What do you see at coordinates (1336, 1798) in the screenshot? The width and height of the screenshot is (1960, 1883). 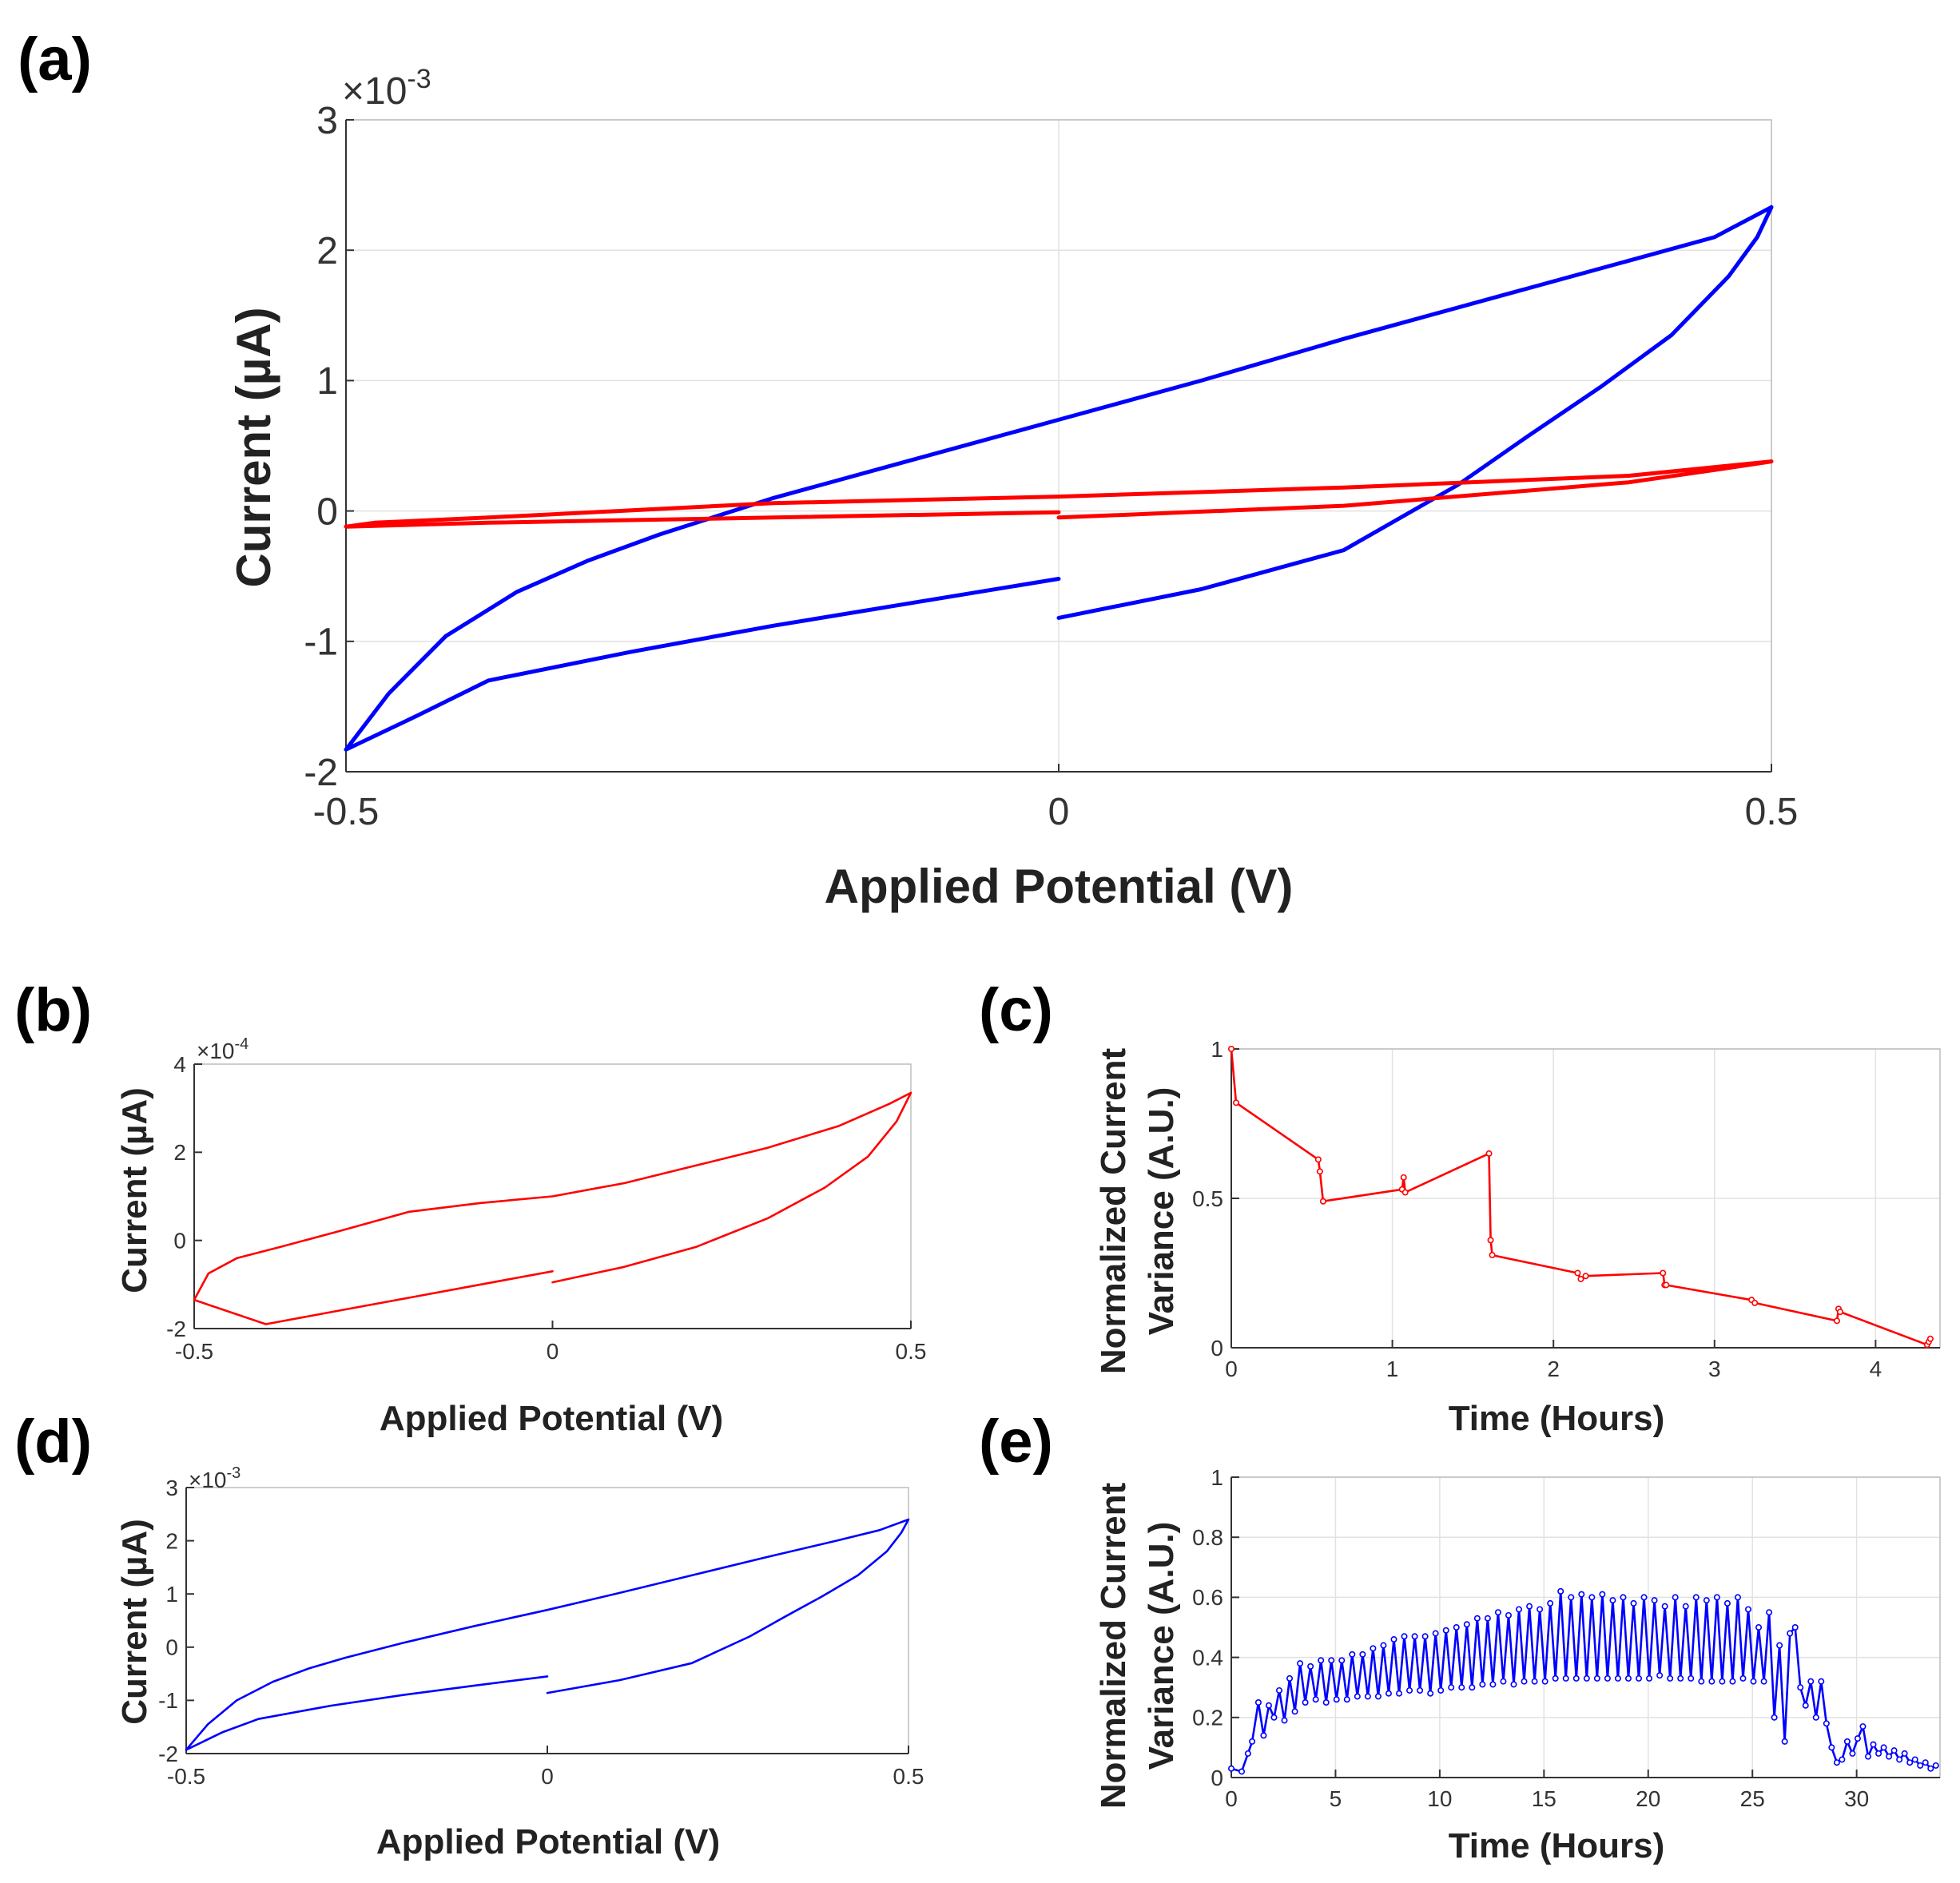 I see `panel-e-xtick-label-1: 5` at bounding box center [1336, 1798].